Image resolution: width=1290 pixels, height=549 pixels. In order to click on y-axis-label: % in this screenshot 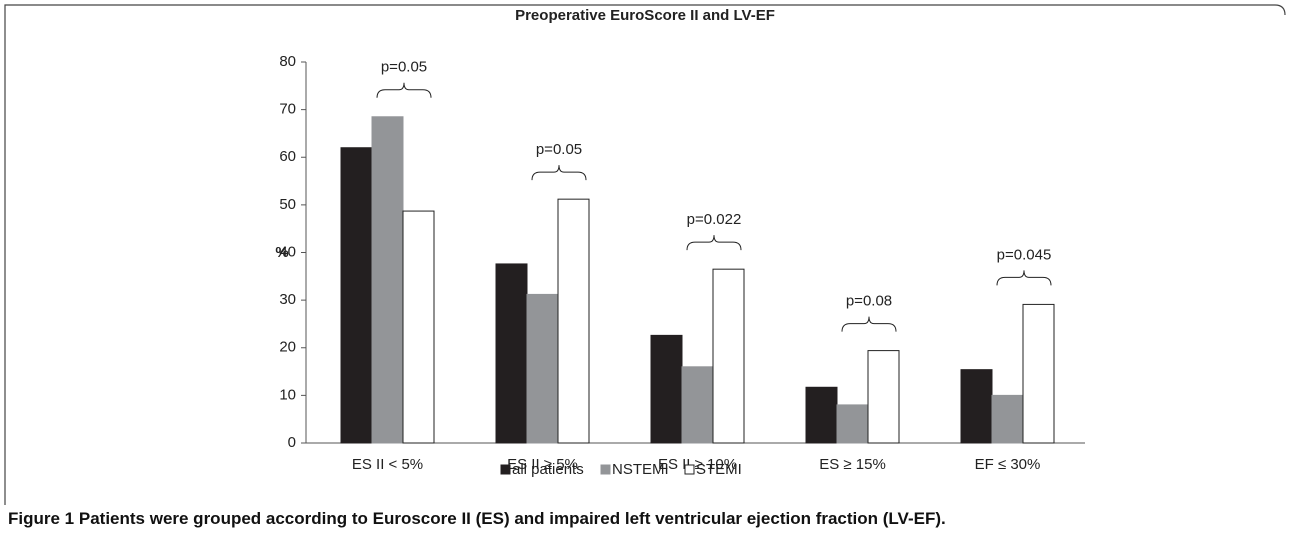, I will do `click(281, 252)`.